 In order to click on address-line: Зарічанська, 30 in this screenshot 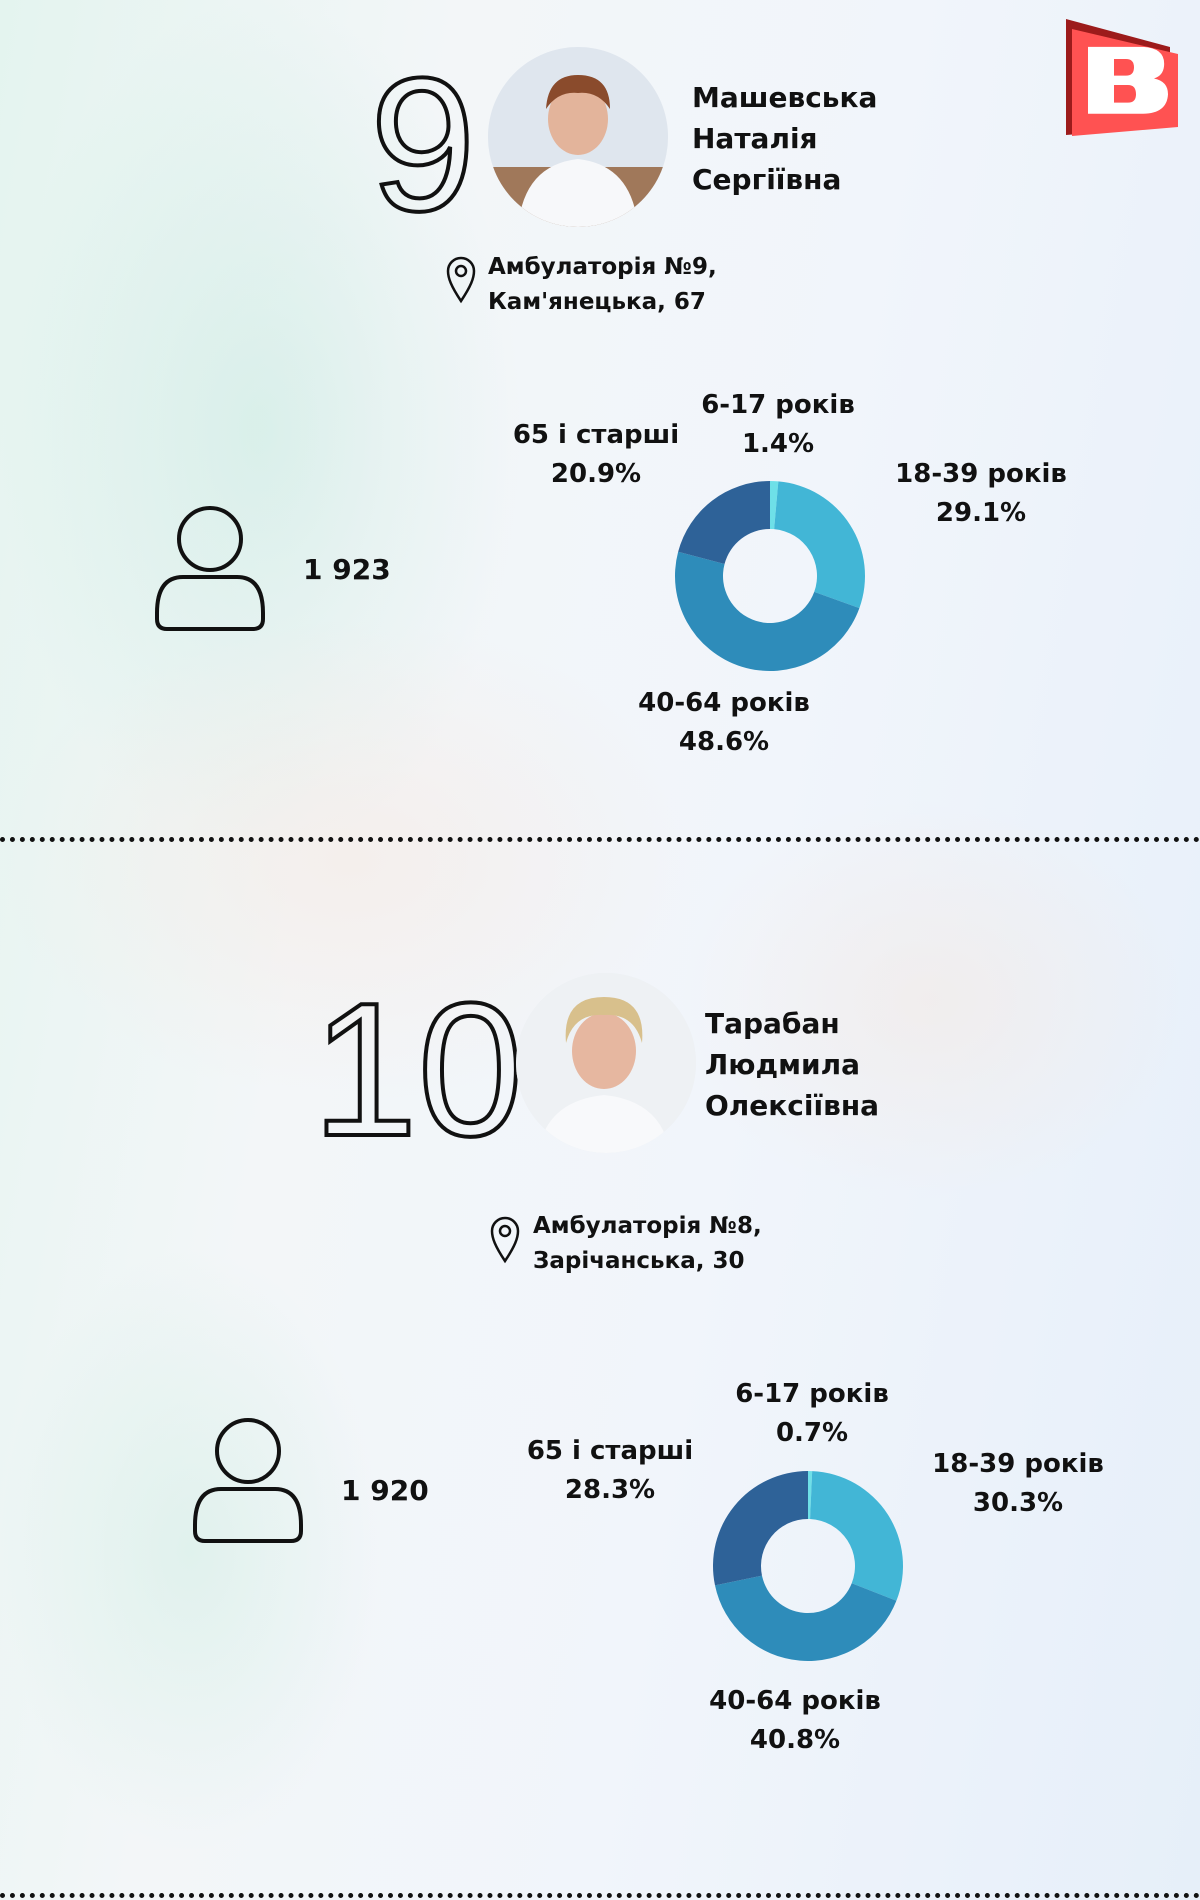, I will do `click(639, 1261)`.